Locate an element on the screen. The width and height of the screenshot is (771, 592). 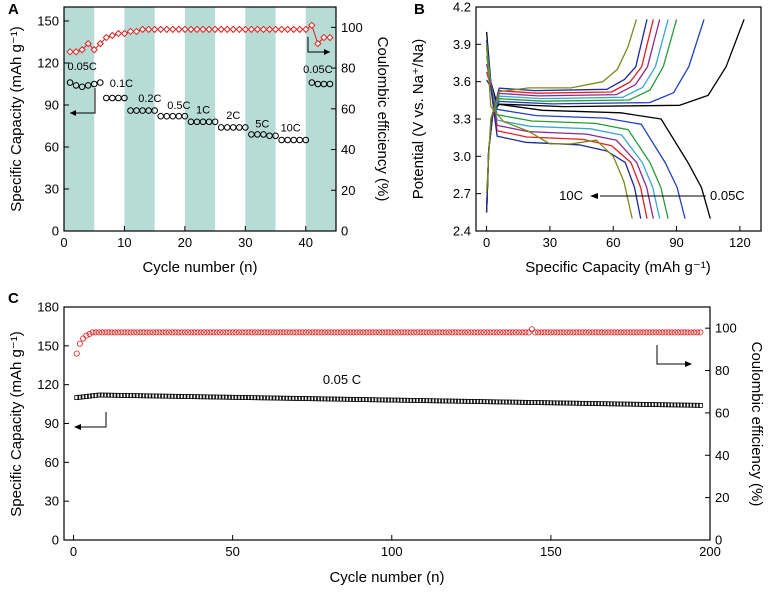
panel-a-capacity-point is located at coordinates (167, 116).